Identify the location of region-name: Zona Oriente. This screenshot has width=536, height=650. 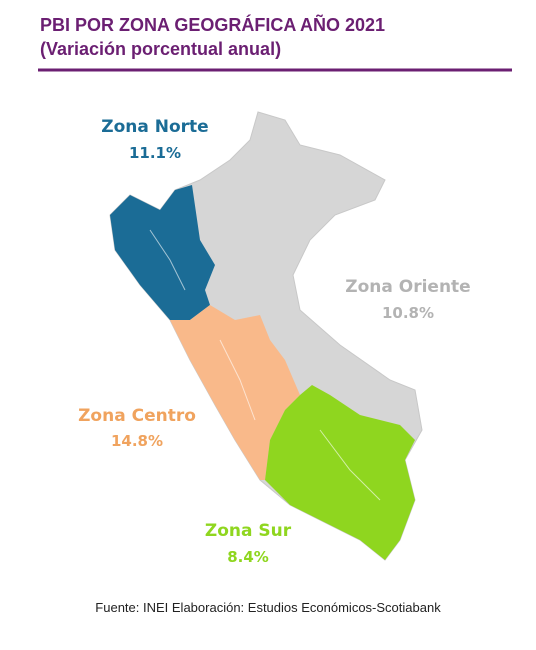
(407, 287).